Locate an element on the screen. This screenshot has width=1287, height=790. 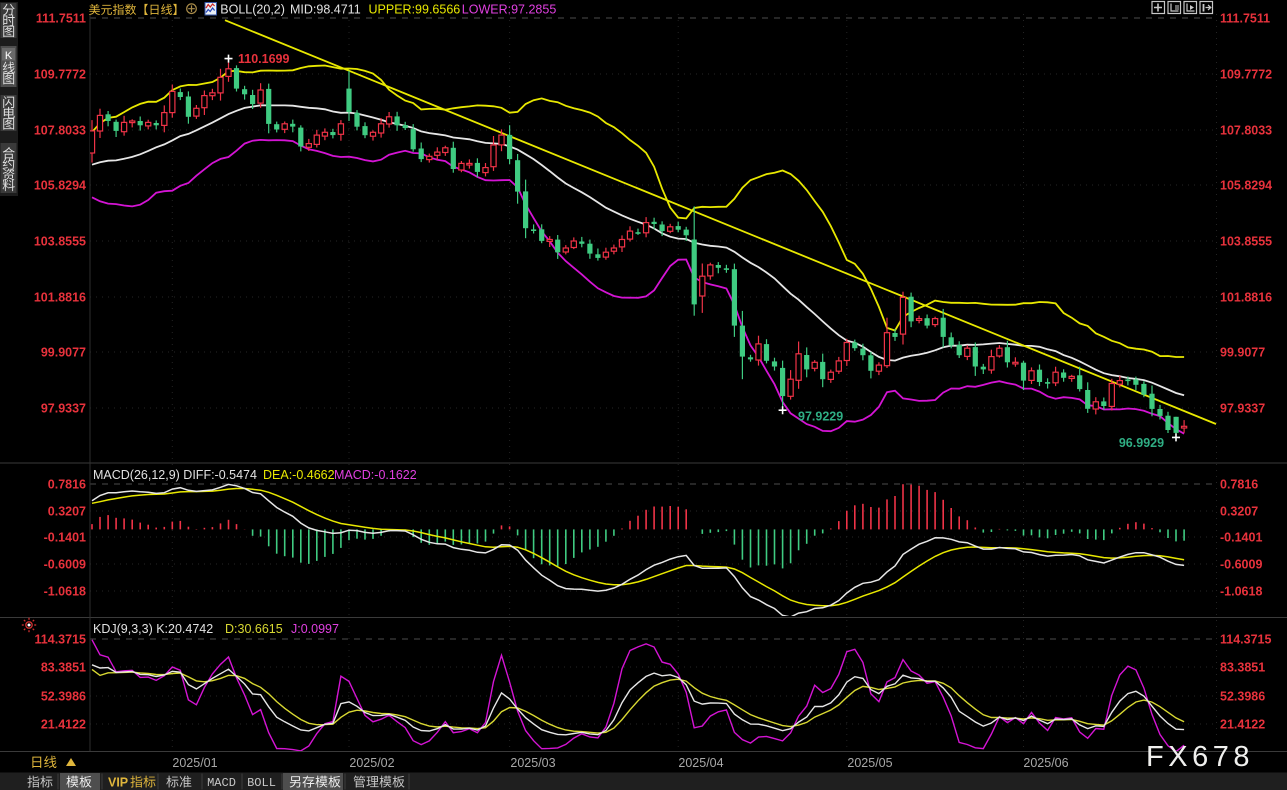
svg-text: 2025/04 is located at coordinates (700, 763).